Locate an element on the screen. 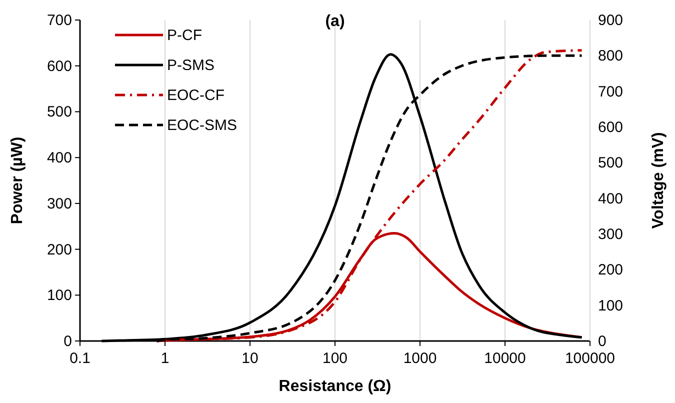 The width and height of the screenshot is (675, 403). y2-tick-label: 100 is located at coordinates (611, 305).